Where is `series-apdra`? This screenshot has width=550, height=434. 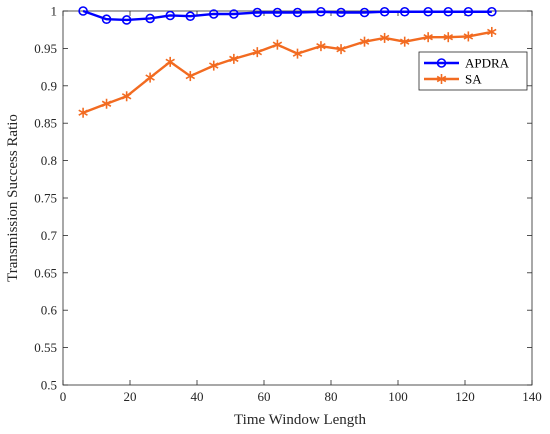
series-apdra is located at coordinates (287, 15).